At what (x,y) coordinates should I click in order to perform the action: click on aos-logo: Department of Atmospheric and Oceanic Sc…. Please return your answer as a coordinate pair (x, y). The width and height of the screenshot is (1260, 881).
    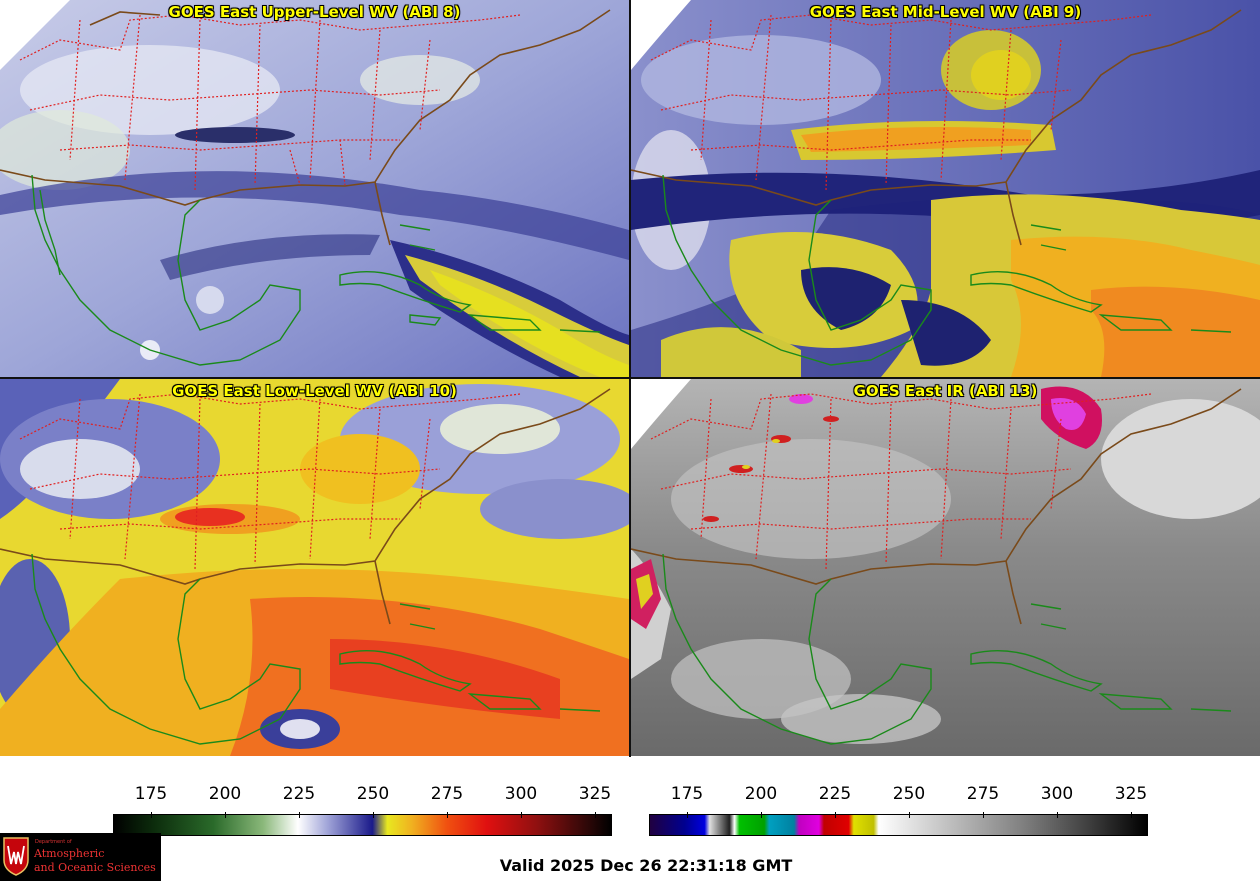
    Looking at the image, I should click on (80, 857).